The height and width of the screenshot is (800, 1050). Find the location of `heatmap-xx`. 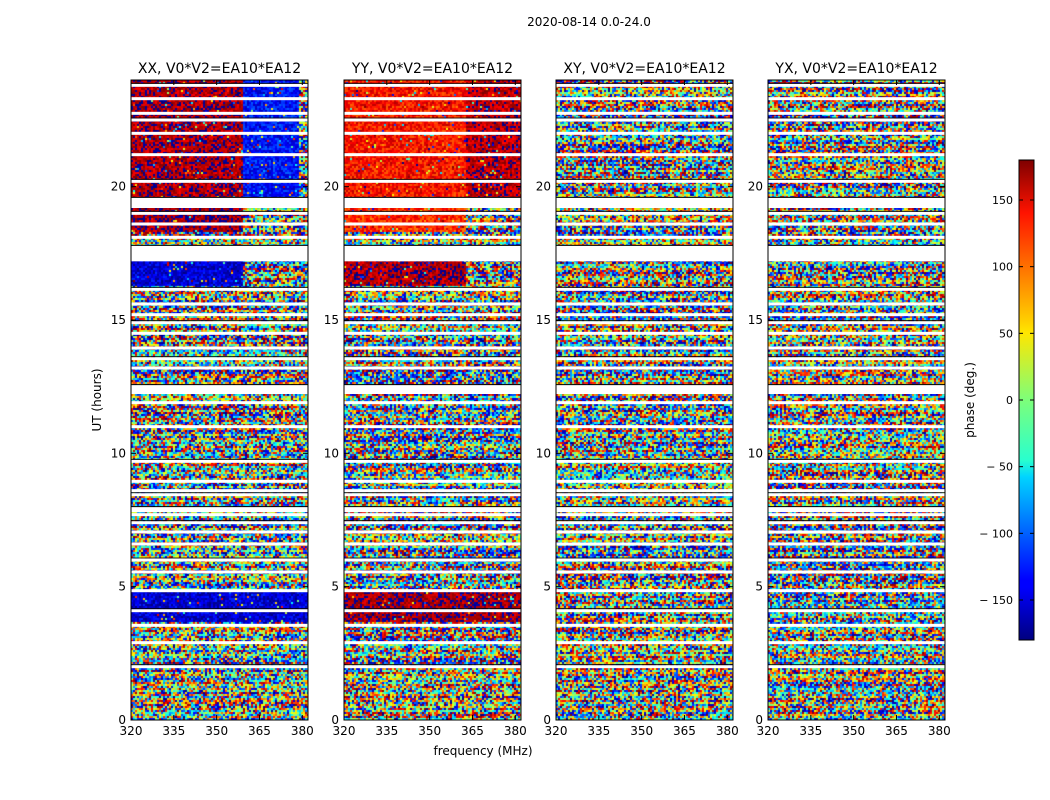

heatmap-xx is located at coordinates (219, 400).